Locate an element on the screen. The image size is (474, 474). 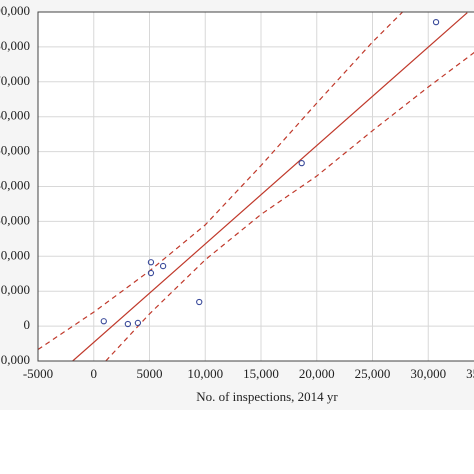
x-tick-label: 25,000 is located at coordinates (373, 373).